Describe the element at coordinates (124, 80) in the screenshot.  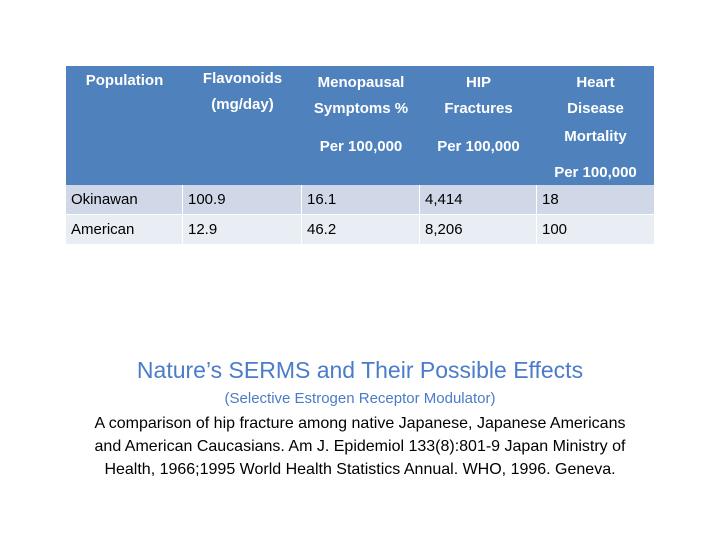
I see `header-line: Population` at that location.